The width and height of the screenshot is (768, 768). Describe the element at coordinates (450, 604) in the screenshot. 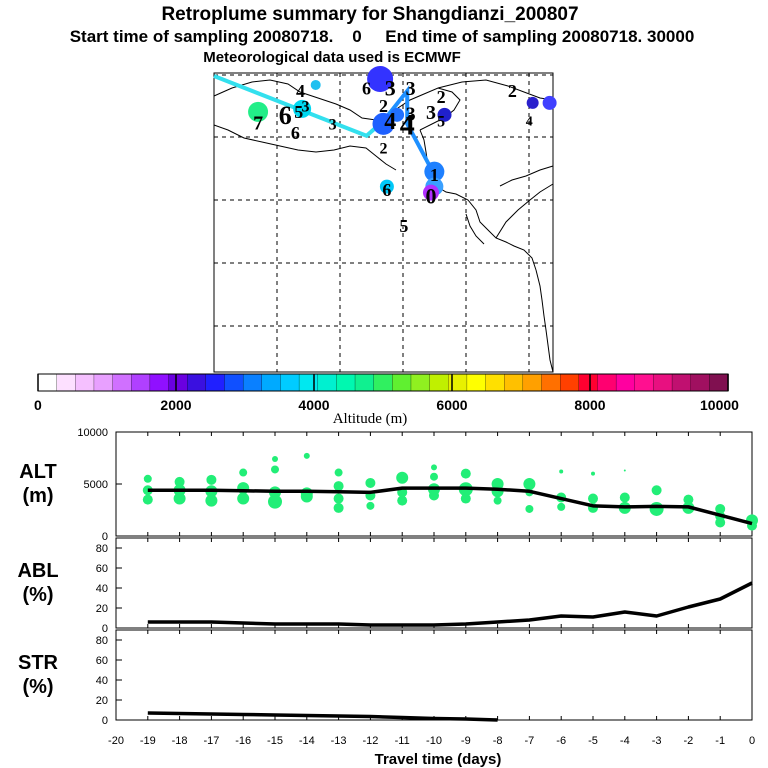

I see `series-line` at that location.